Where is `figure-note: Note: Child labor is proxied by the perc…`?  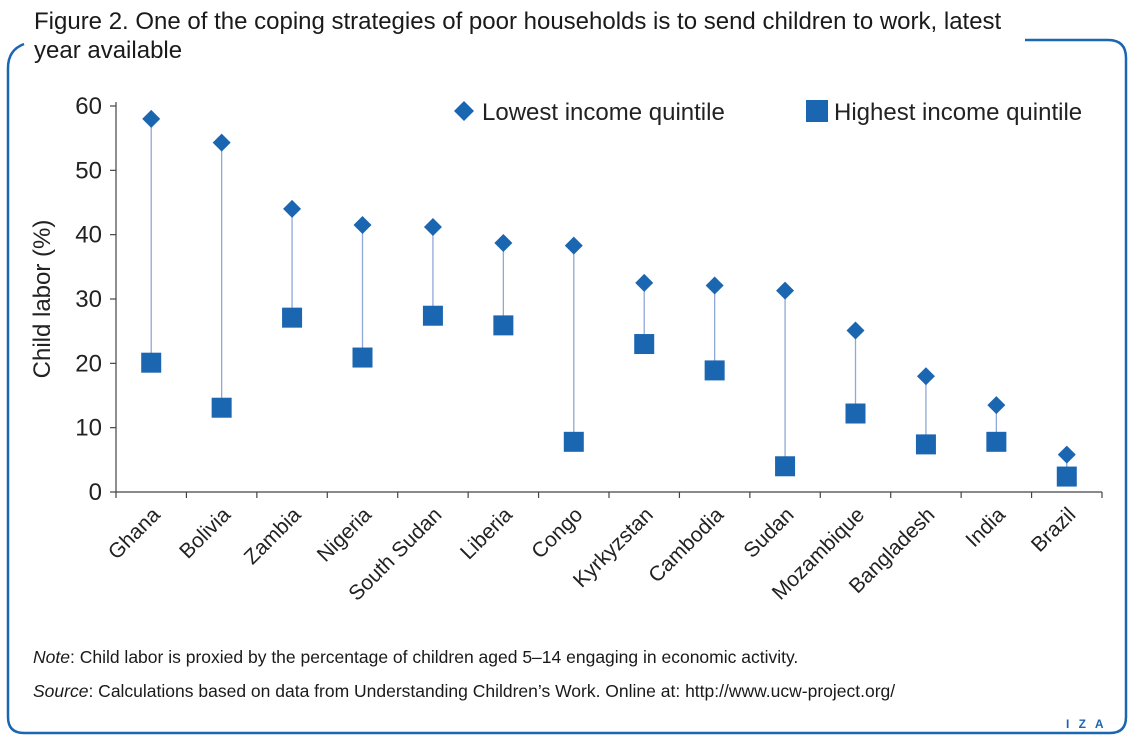 figure-note: Note: Child labor is proxied by the perc… is located at coordinates (415, 657).